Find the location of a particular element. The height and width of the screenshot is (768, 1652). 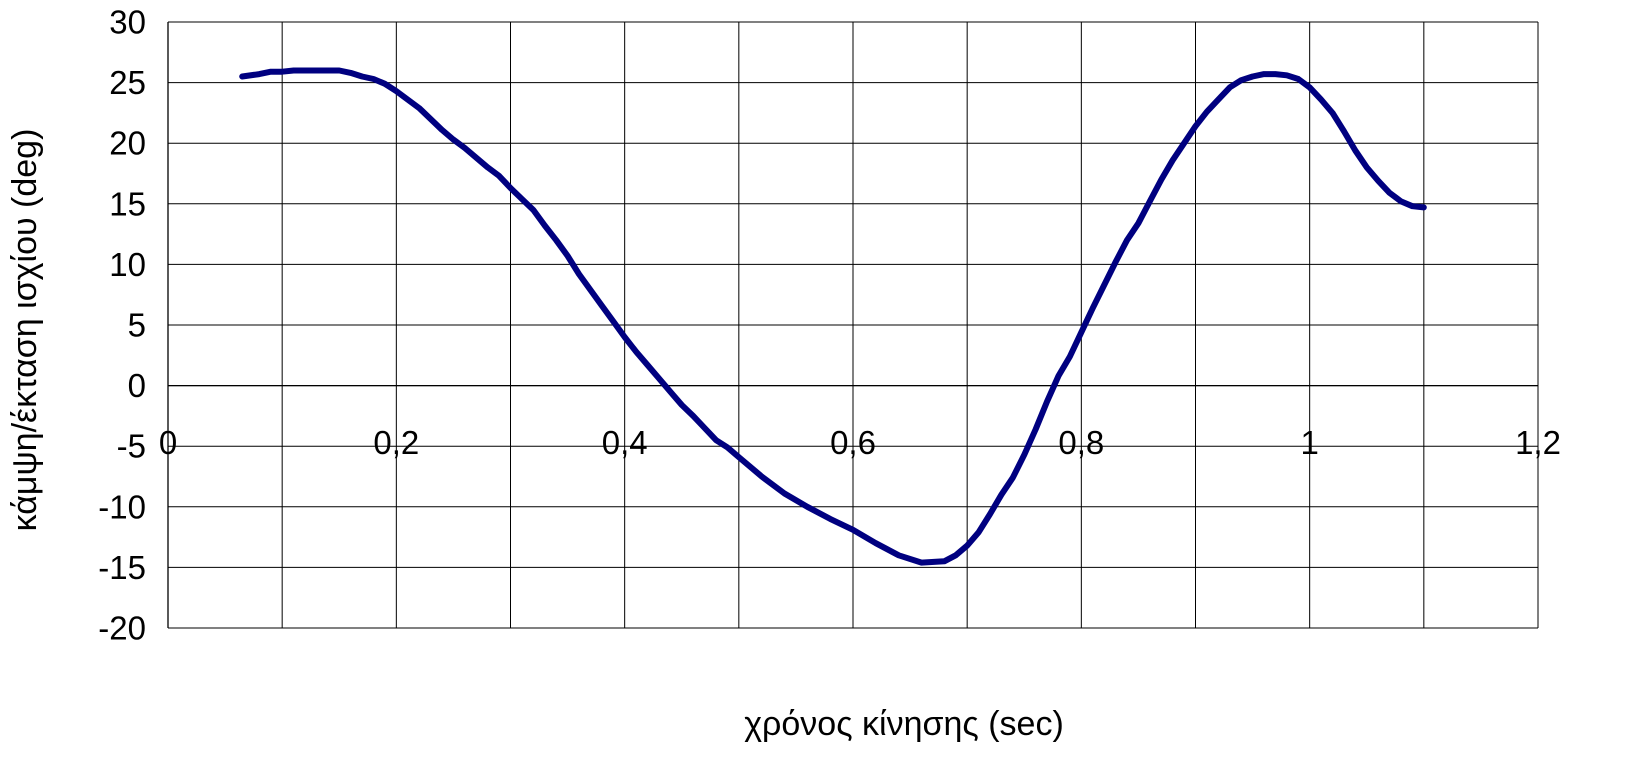

y-tick-label: -10 is located at coordinates (122, 506).